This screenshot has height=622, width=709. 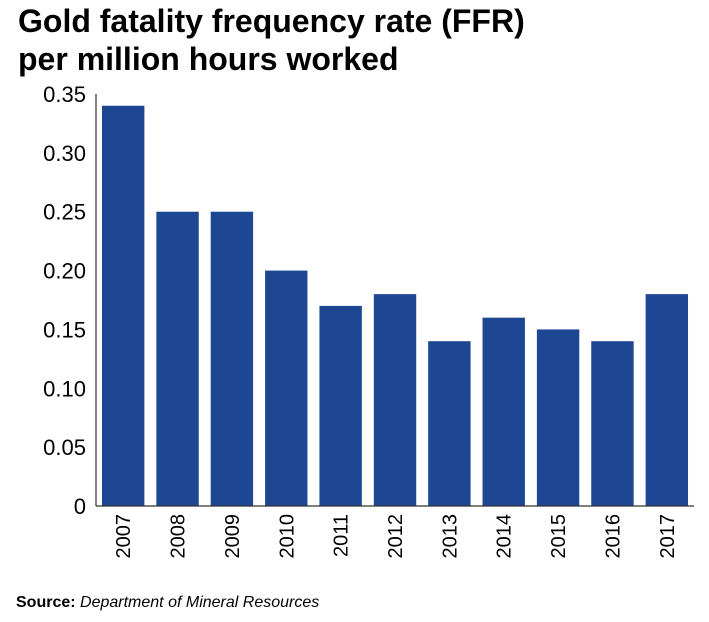 What do you see at coordinates (612, 423) in the screenshot?
I see `bar-2016` at bounding box center [612, 423].